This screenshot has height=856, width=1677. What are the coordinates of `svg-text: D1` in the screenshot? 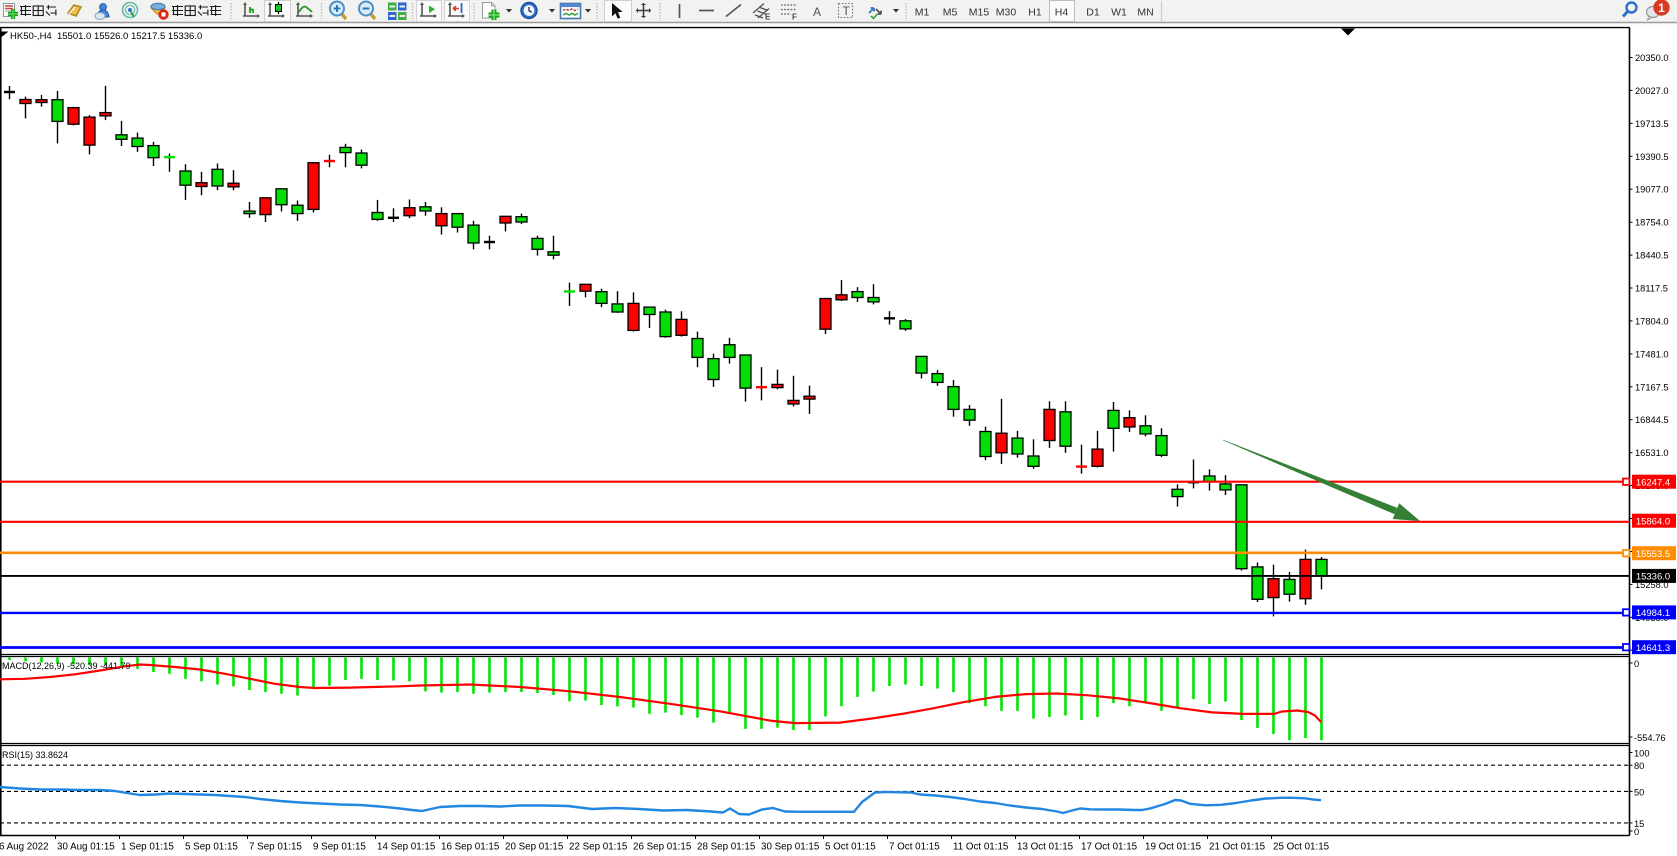 It's located at (1093, 13).